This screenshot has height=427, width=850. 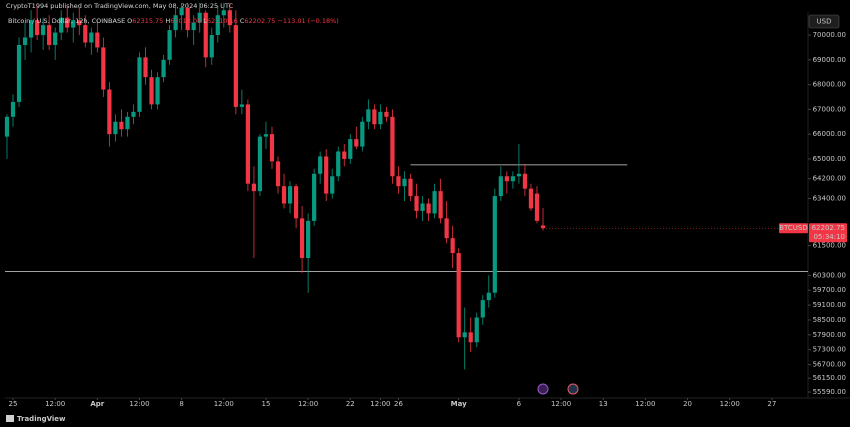 I want to click on ohlc-value: 63013.05, so click(x=185, y=21).